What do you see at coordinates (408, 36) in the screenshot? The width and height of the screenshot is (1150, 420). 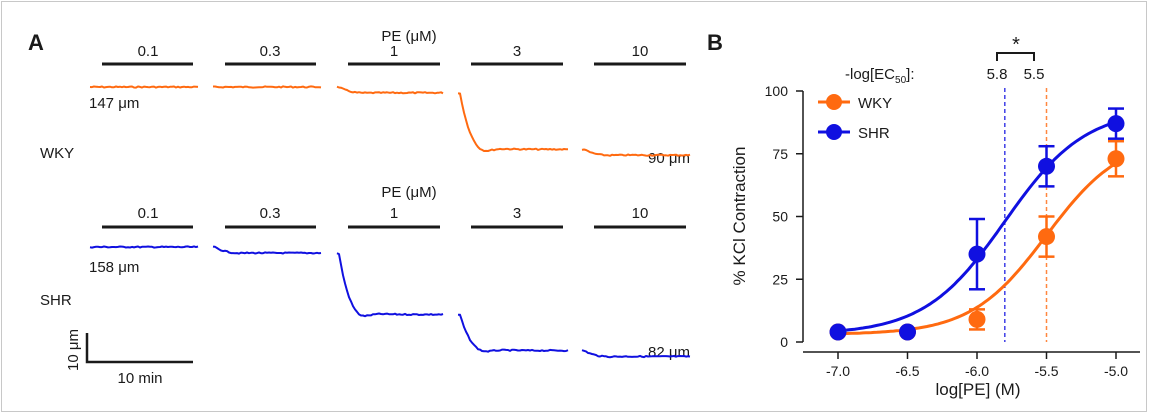 I see `wky-drug-label: PE (μM)` at bounding box center [408, 36].